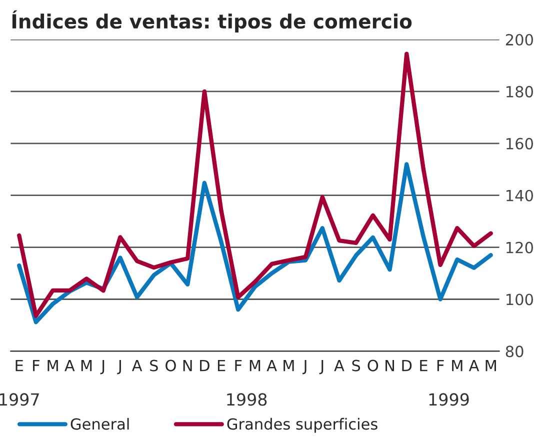  Describe the element at coordinates (19, 399) in the screenshot. I see `text: 1997` at that location.